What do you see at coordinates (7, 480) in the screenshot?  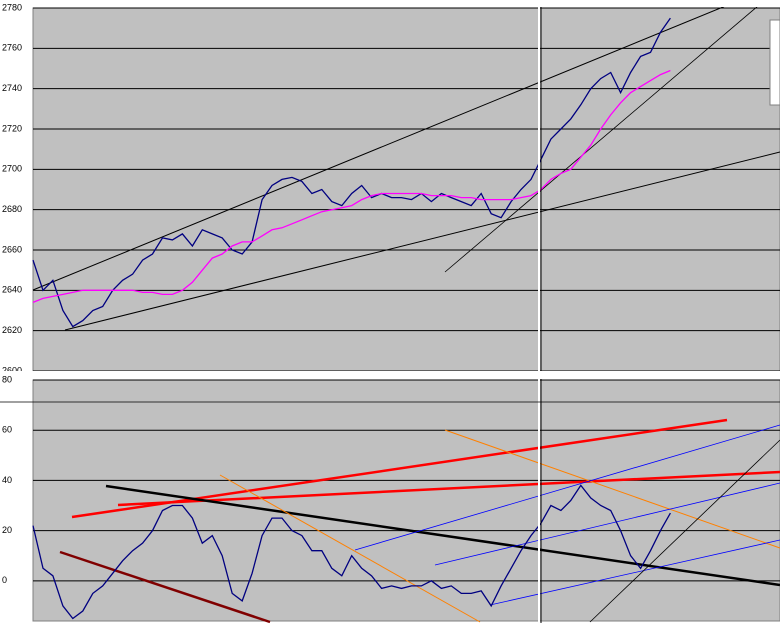 I see `y-tick-label: 40` at bounding box center [7, 480].